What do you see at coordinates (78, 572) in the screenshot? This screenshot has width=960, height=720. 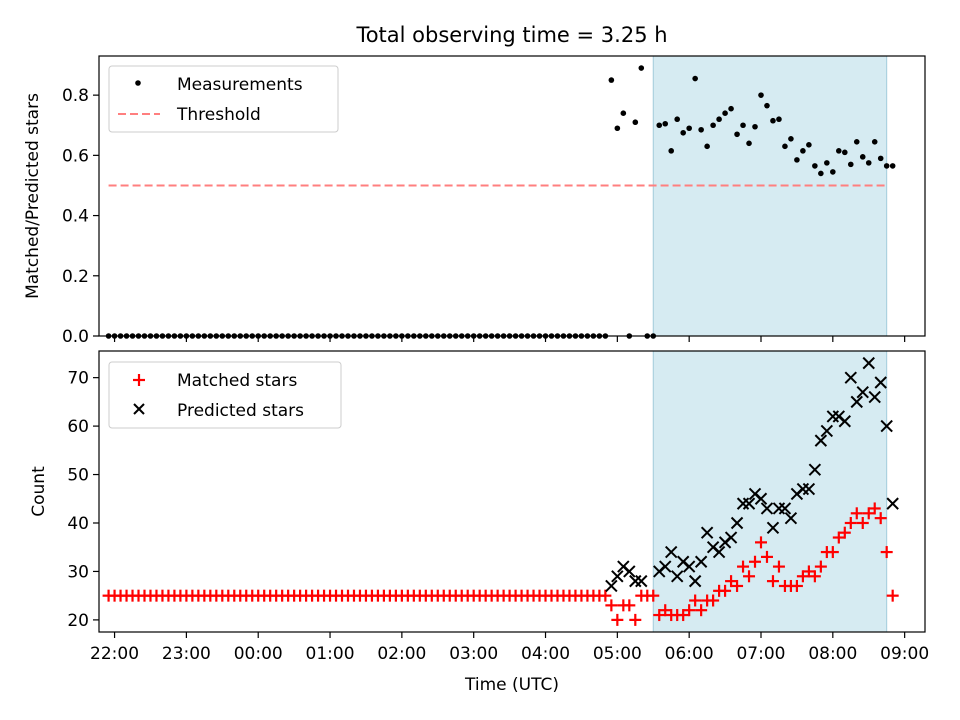 I see `y-tick-label: 30` at bounding box center [78, 572].